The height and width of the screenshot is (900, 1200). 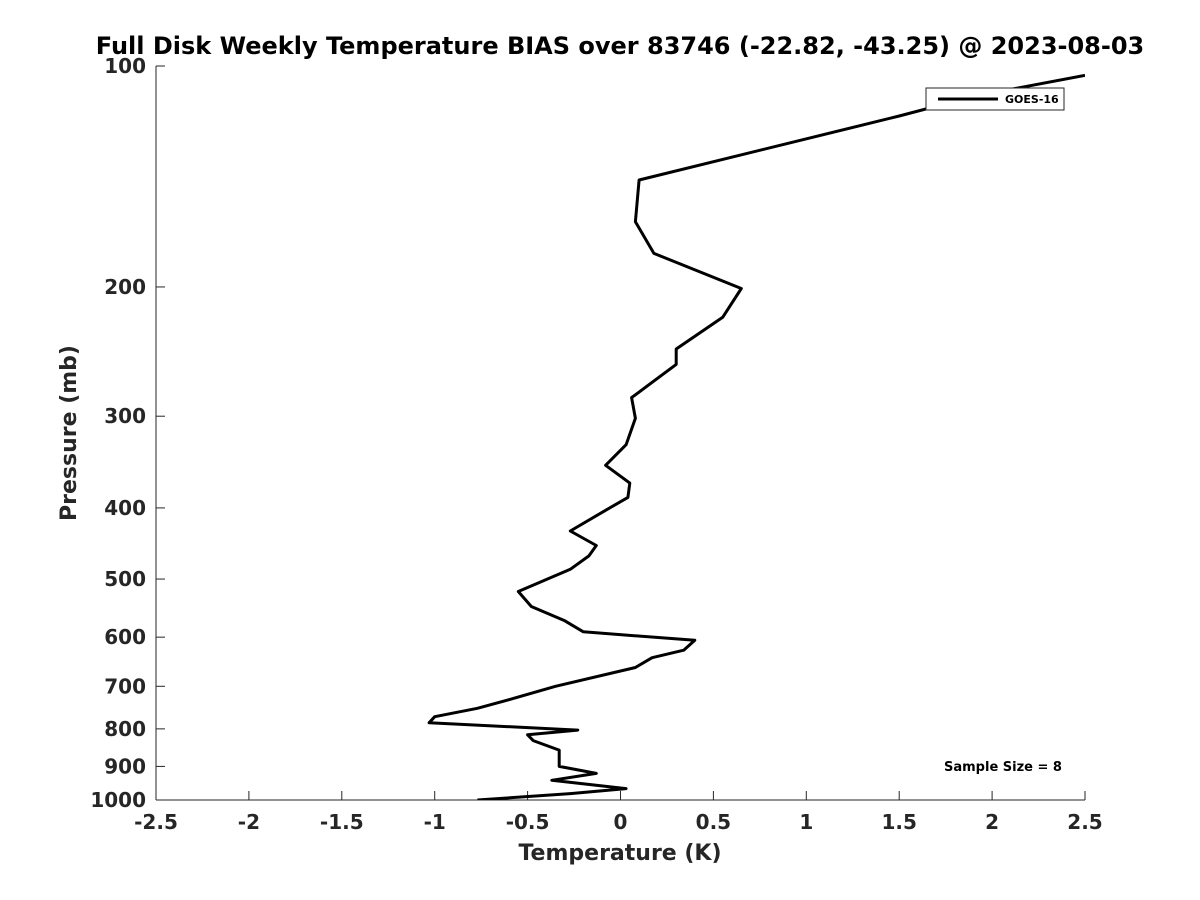 What do you see at coordinates (125, 766) in the screenshot?
I see `y-tick-label: 900` at bounding box center [125, 766].